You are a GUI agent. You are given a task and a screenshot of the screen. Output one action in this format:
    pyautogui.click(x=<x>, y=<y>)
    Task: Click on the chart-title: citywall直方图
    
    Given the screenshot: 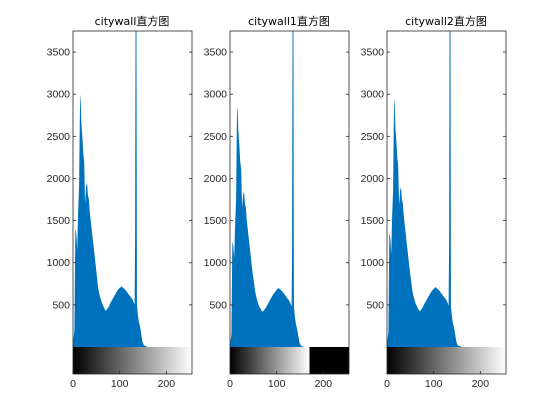 What is the action you would take?
    pyautogui.click(x=132, y=21)
    